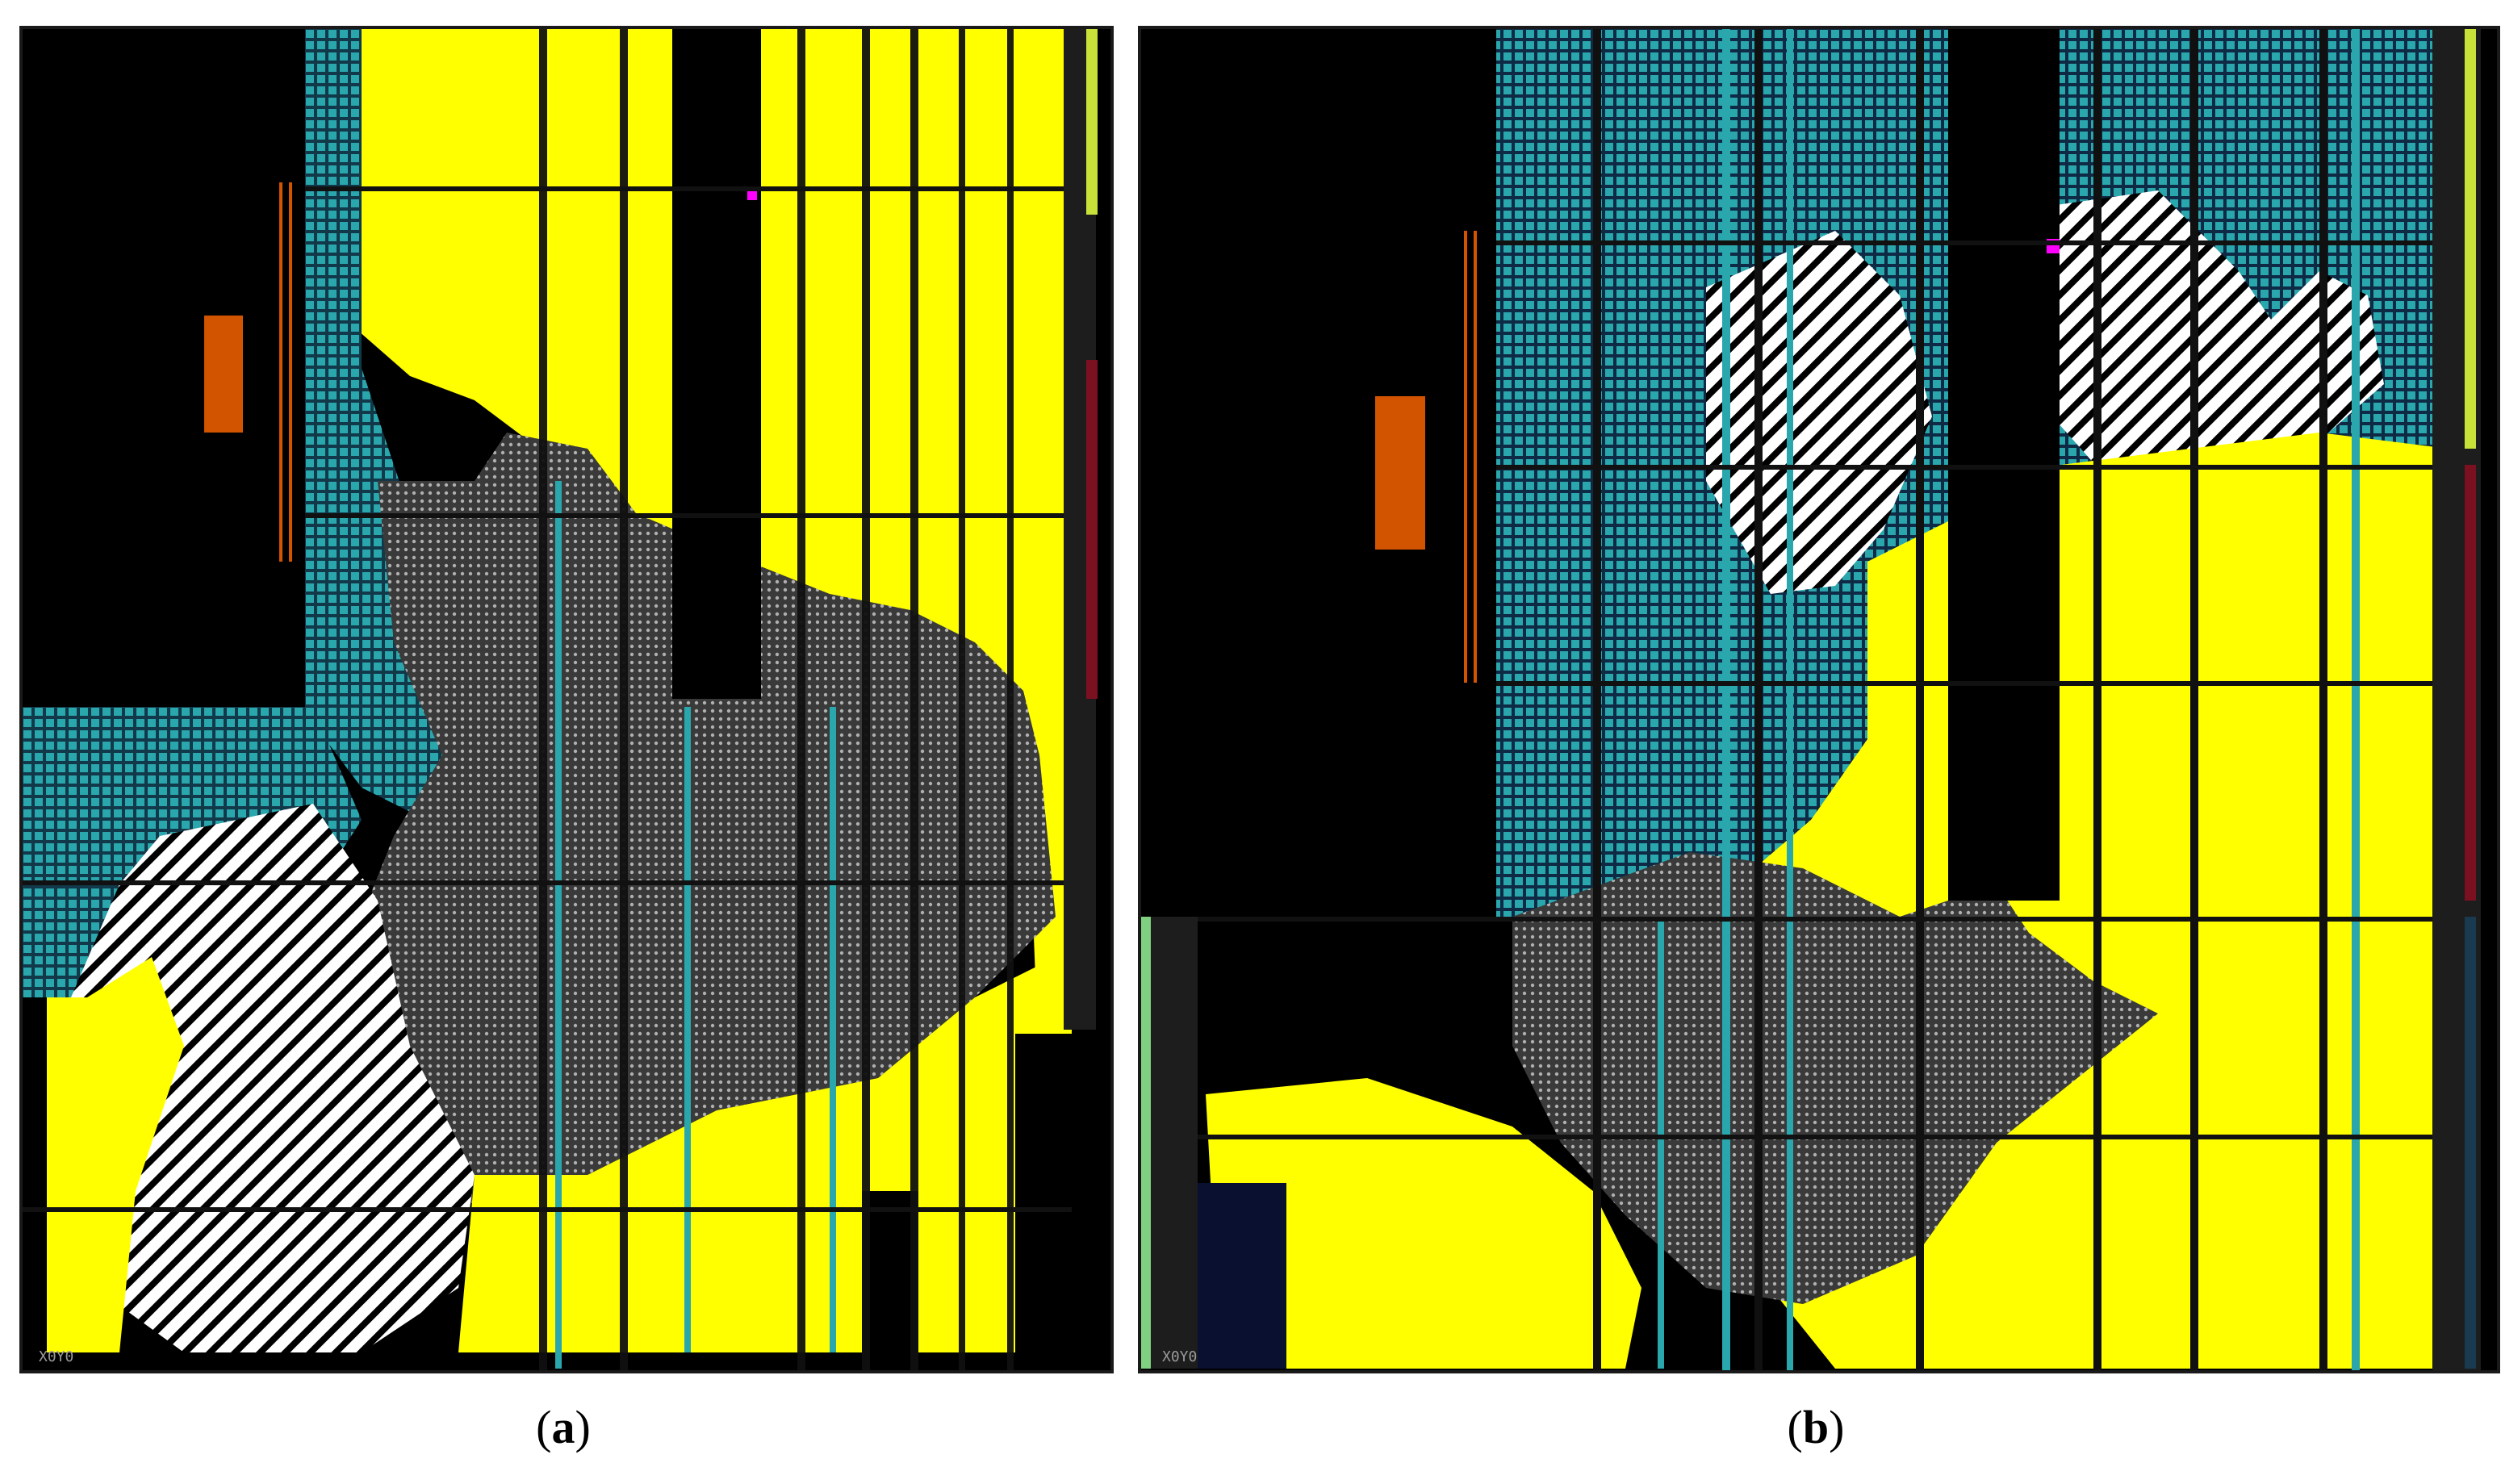 Image resolution: width=2505 pixels, height=1484 pixels. I want to click on caption-b-letter: b, so click(1816, 1427).